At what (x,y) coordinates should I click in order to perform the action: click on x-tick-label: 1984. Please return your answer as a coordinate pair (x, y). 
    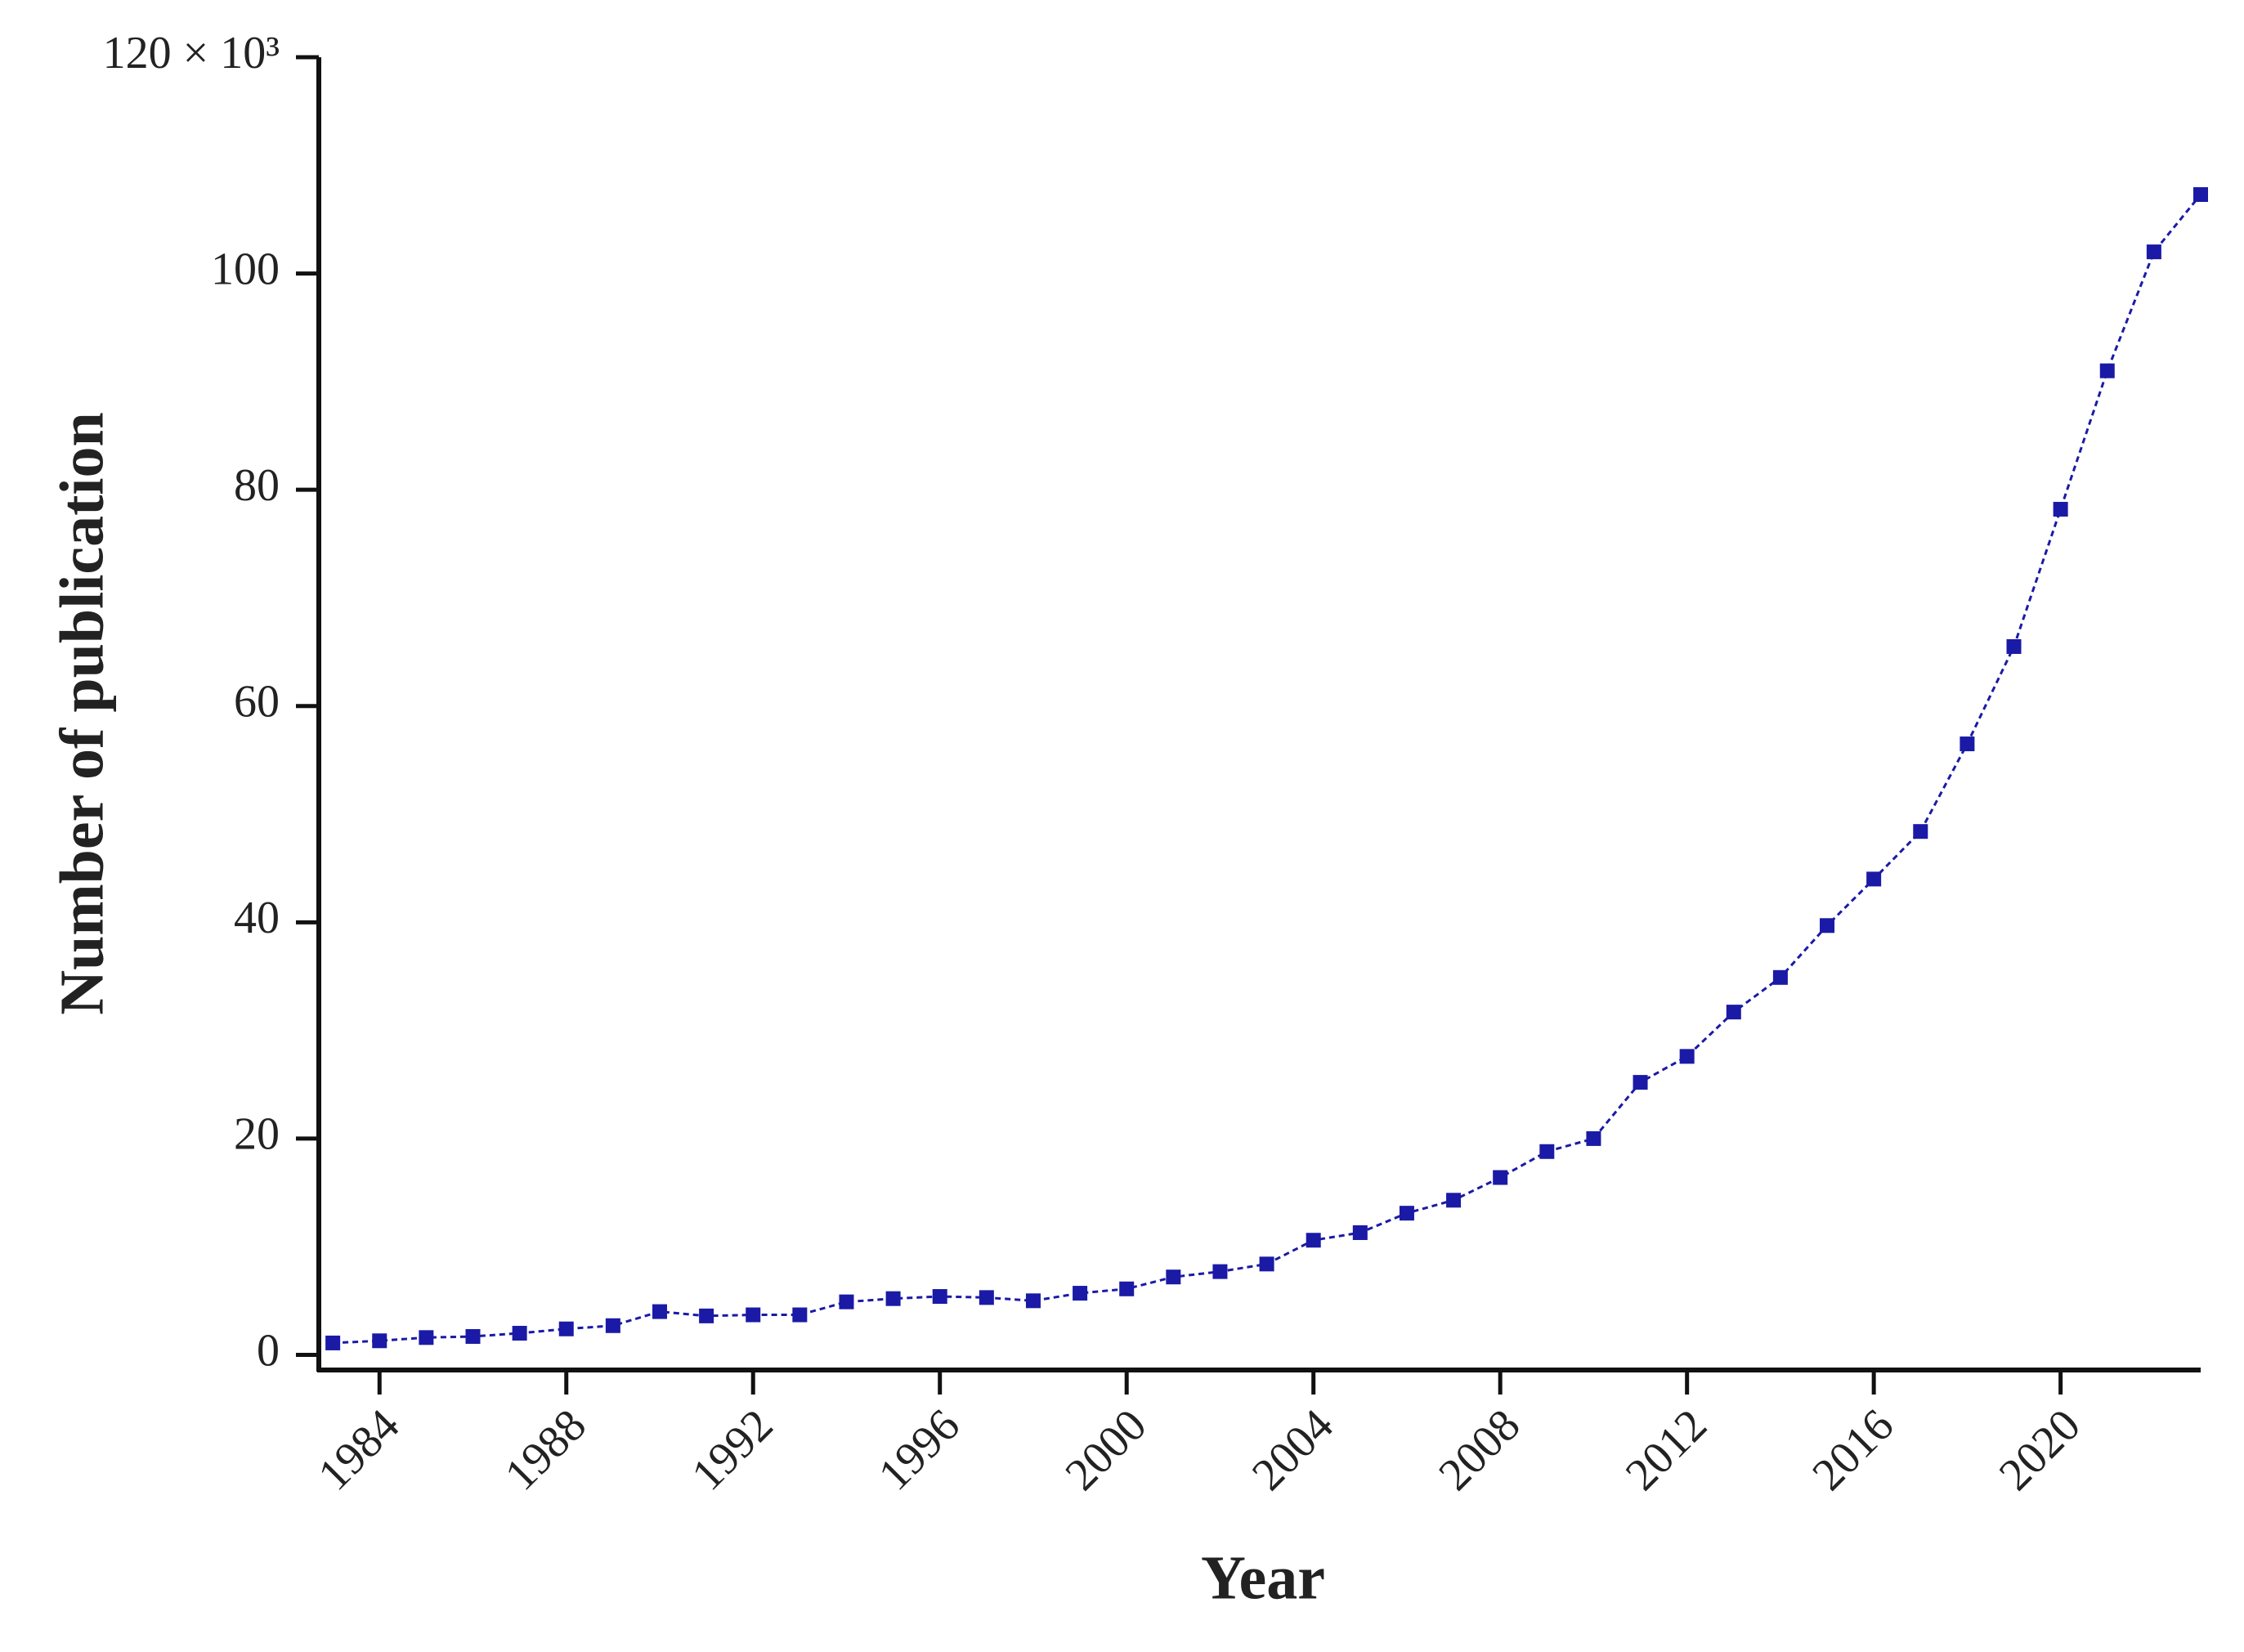
    Looking at the image, I should click on (358, 1449).